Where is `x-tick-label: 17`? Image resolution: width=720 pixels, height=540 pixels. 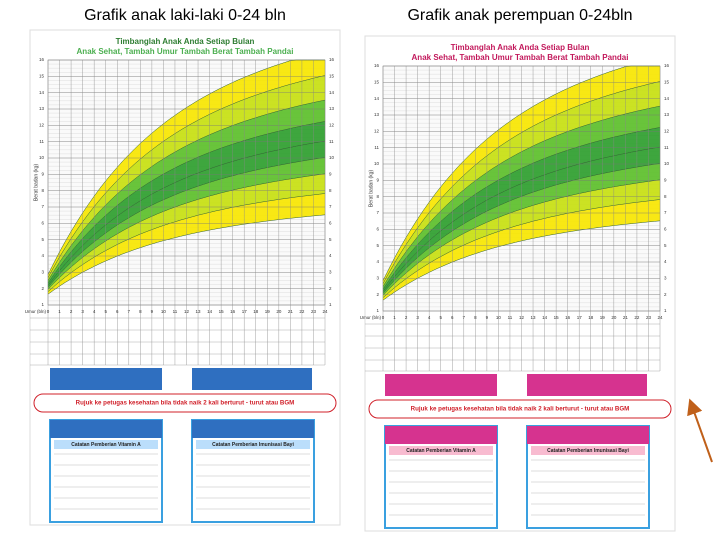
x-tick-label: 17 is located at coordinates (580, 317).